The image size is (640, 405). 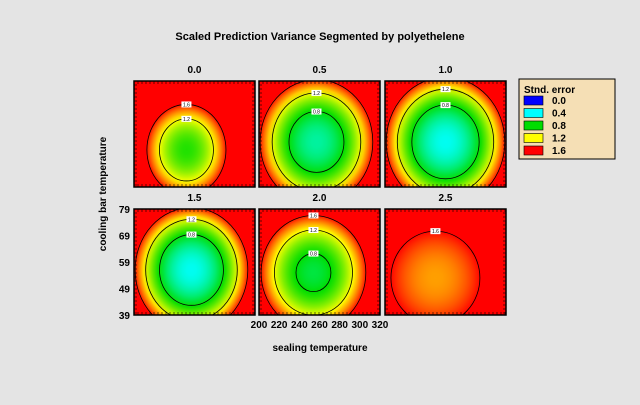 I want to click on panel-title: 2.0, so click(x=320, y=198).